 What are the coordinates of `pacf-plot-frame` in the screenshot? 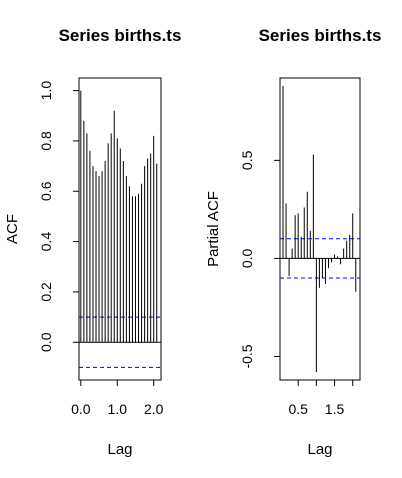 It's located at (320, 229).